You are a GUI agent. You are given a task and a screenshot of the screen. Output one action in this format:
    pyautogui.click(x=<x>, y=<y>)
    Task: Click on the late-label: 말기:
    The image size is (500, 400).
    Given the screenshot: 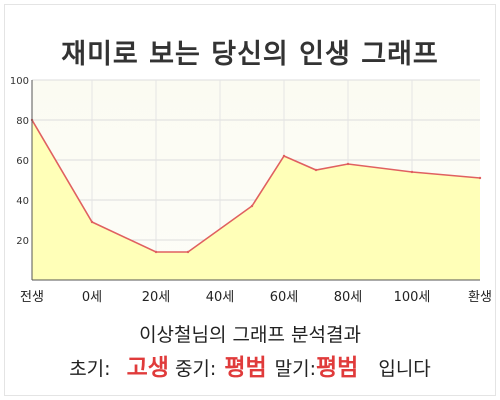 What is the action you would take?
    pyautogui.click(x=295, y=369)
    